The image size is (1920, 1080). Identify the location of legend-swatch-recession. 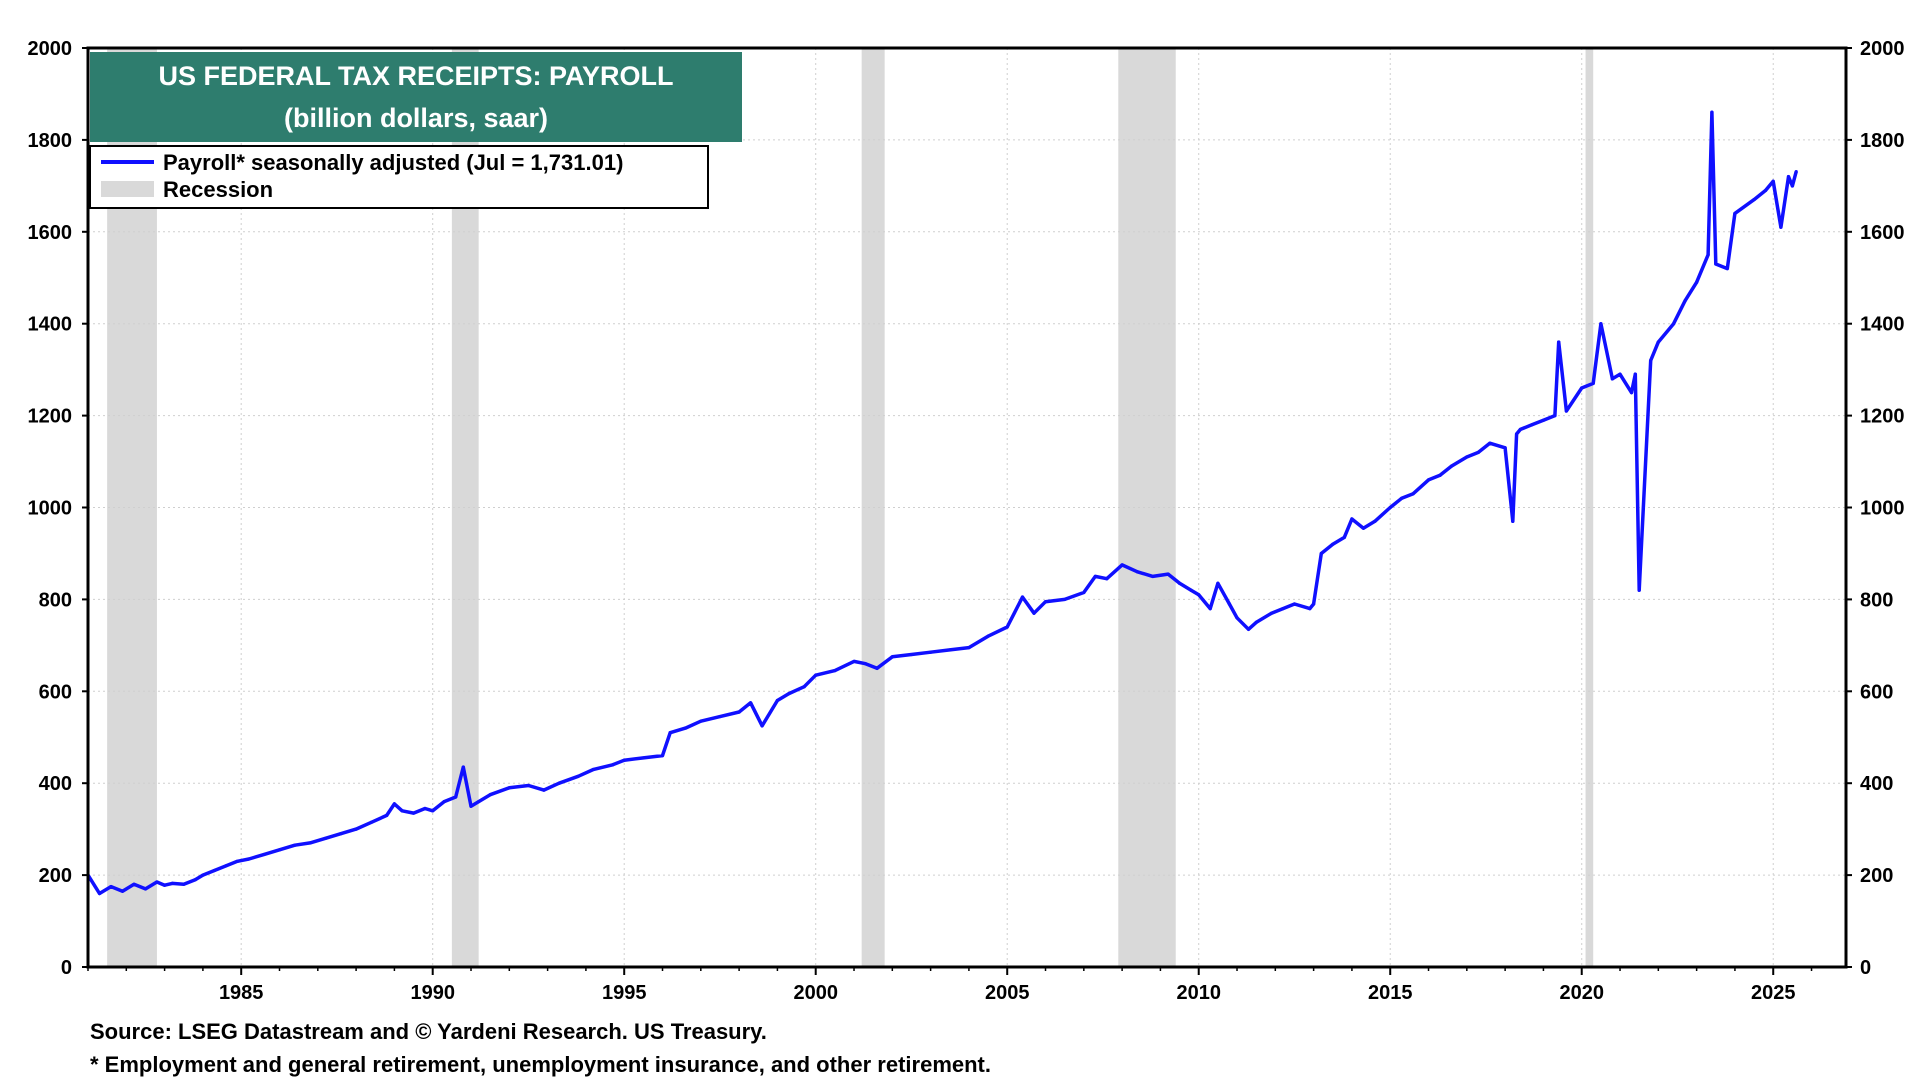
(127, 189).